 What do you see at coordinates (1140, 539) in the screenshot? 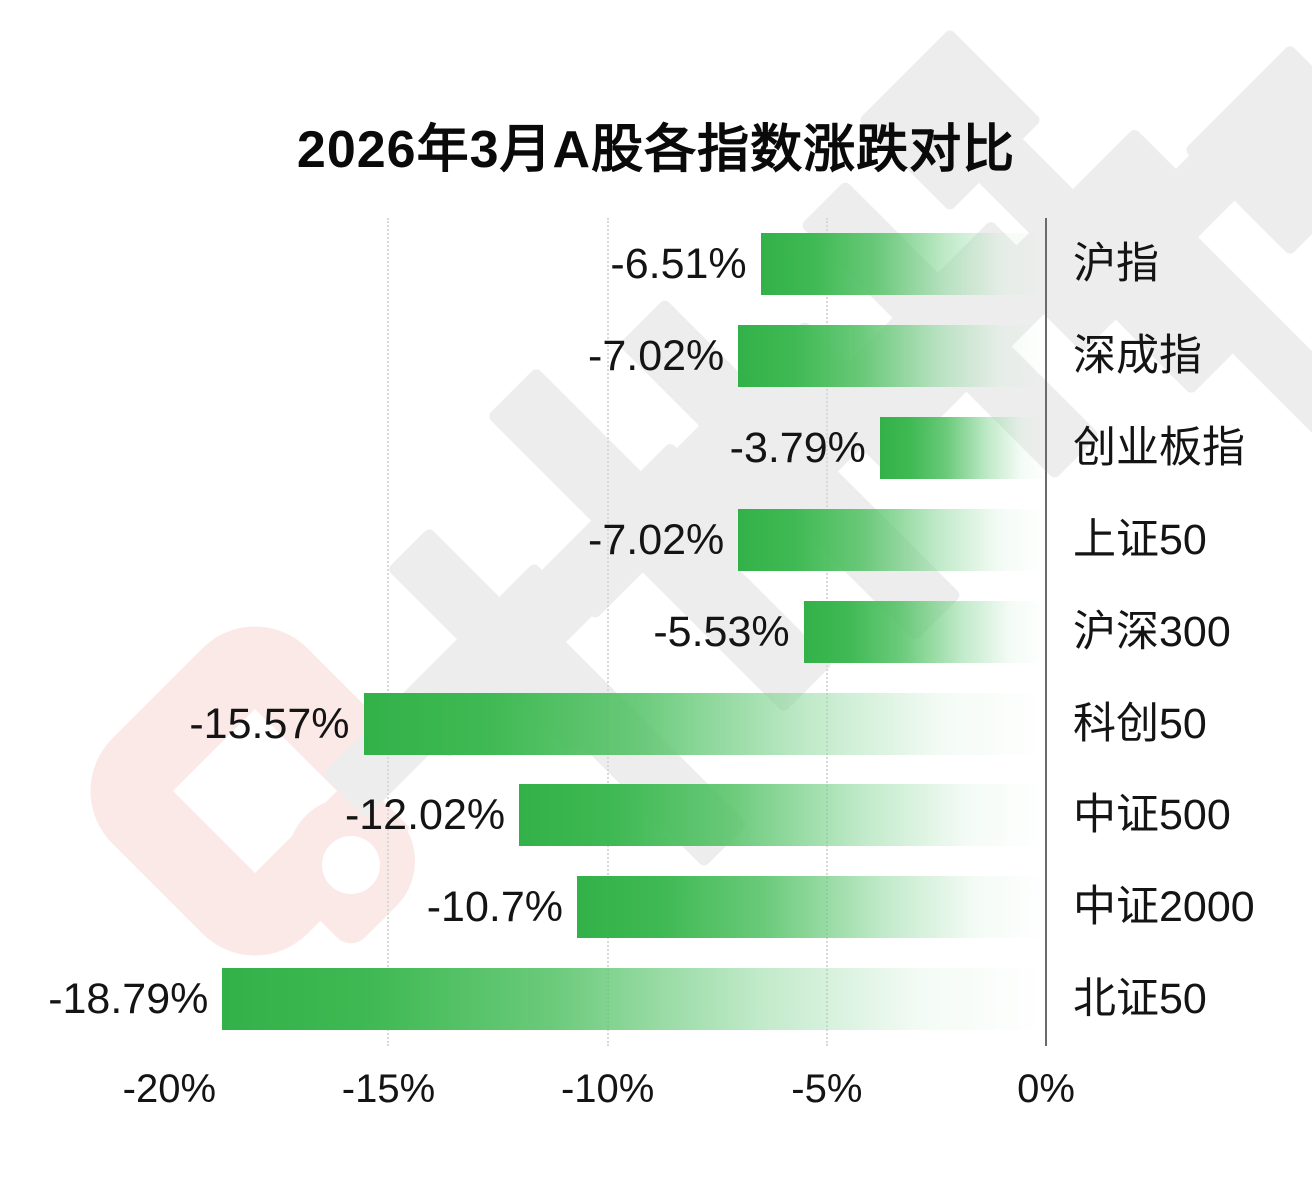
I see `bar-category-label: 上证50` at bounding box center [1140, 539].